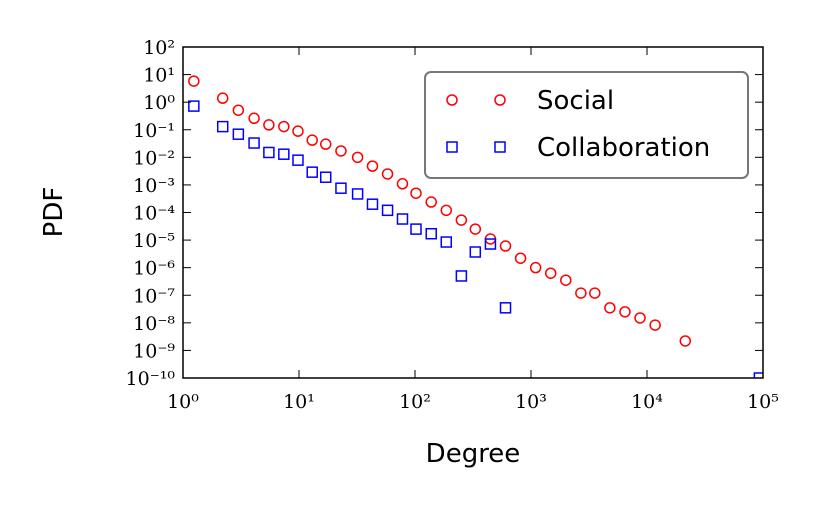  Describe the element at coordinates (183, 402) in the screenshot. I see `x-tick-label: 10⁰` at that location.